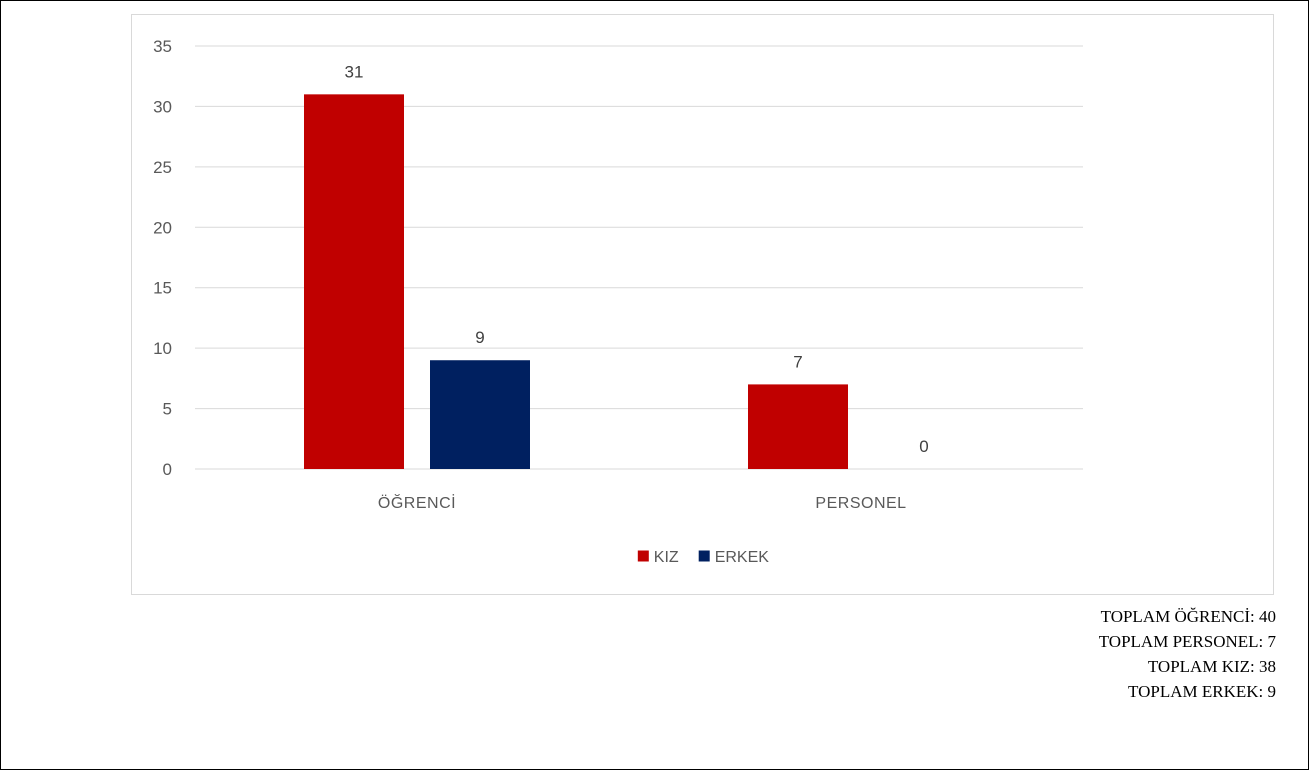  What do you see at coordinates (1187, 641) in the screenshot?
I see `total-staff-text: TOPLAM PERSONEL: 7` at bounding box center [1187, 641].